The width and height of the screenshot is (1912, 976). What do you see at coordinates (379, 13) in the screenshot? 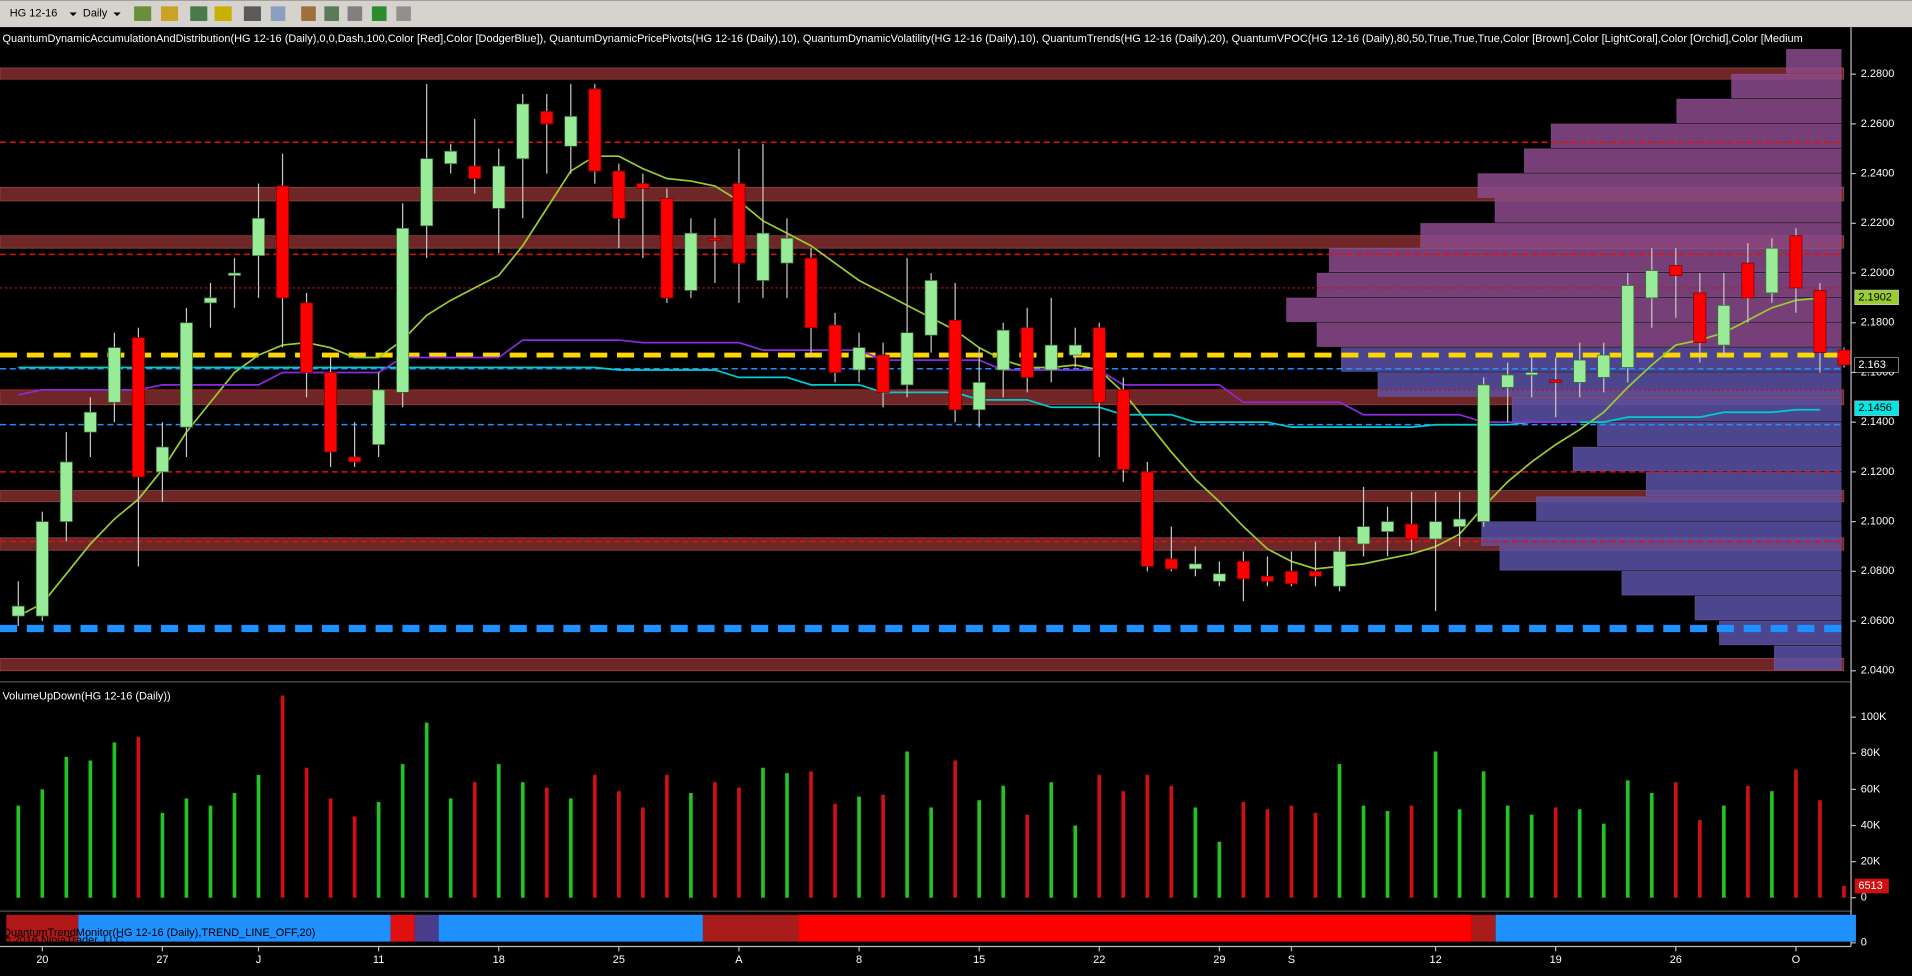
I see `order-button` at bounding box center [379, 13].